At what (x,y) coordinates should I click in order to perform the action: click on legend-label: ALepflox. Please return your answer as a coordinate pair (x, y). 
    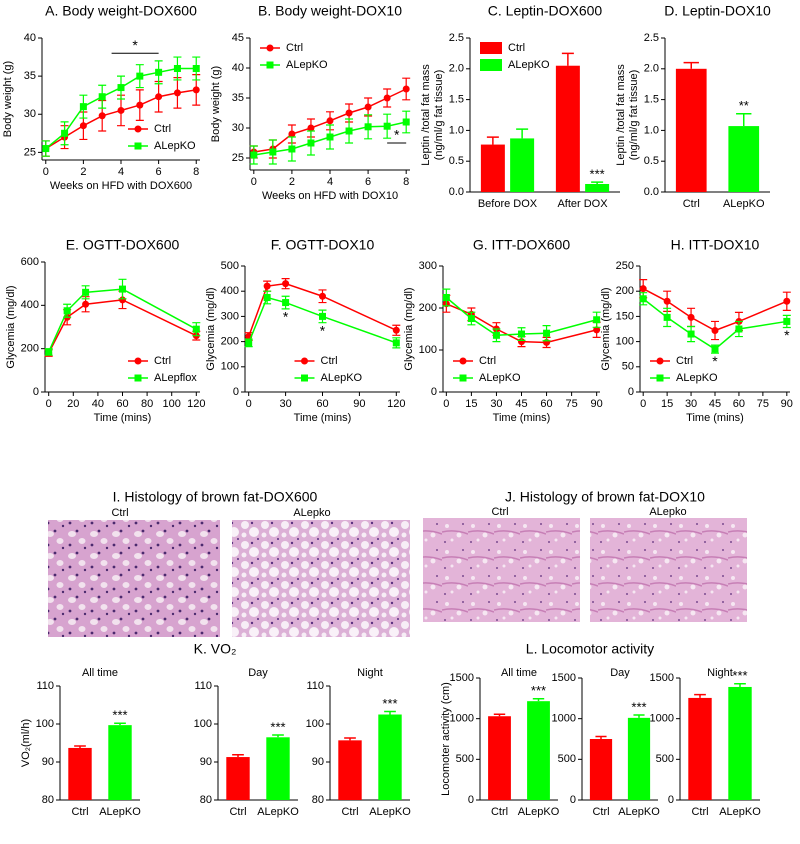
    Looking at the image, I should click on (175, 378).